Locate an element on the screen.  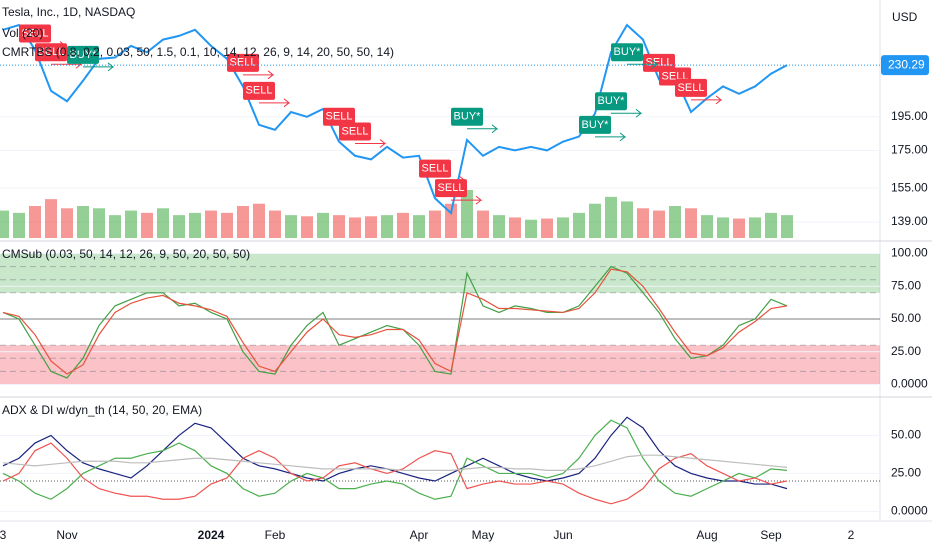
y-tick-label: 155.00 is located at coordinates (909, 187).